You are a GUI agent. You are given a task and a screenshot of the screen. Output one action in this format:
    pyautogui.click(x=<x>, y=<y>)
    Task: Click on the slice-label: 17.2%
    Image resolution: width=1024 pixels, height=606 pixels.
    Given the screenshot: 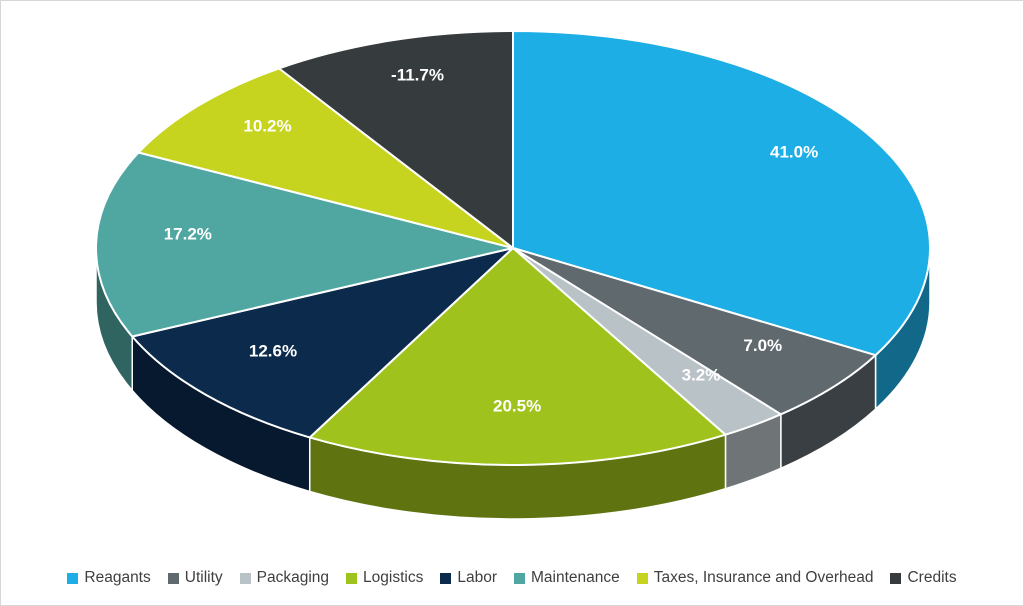 What is the action you would take?
    pyautogui.click(x=188, y=233)
    